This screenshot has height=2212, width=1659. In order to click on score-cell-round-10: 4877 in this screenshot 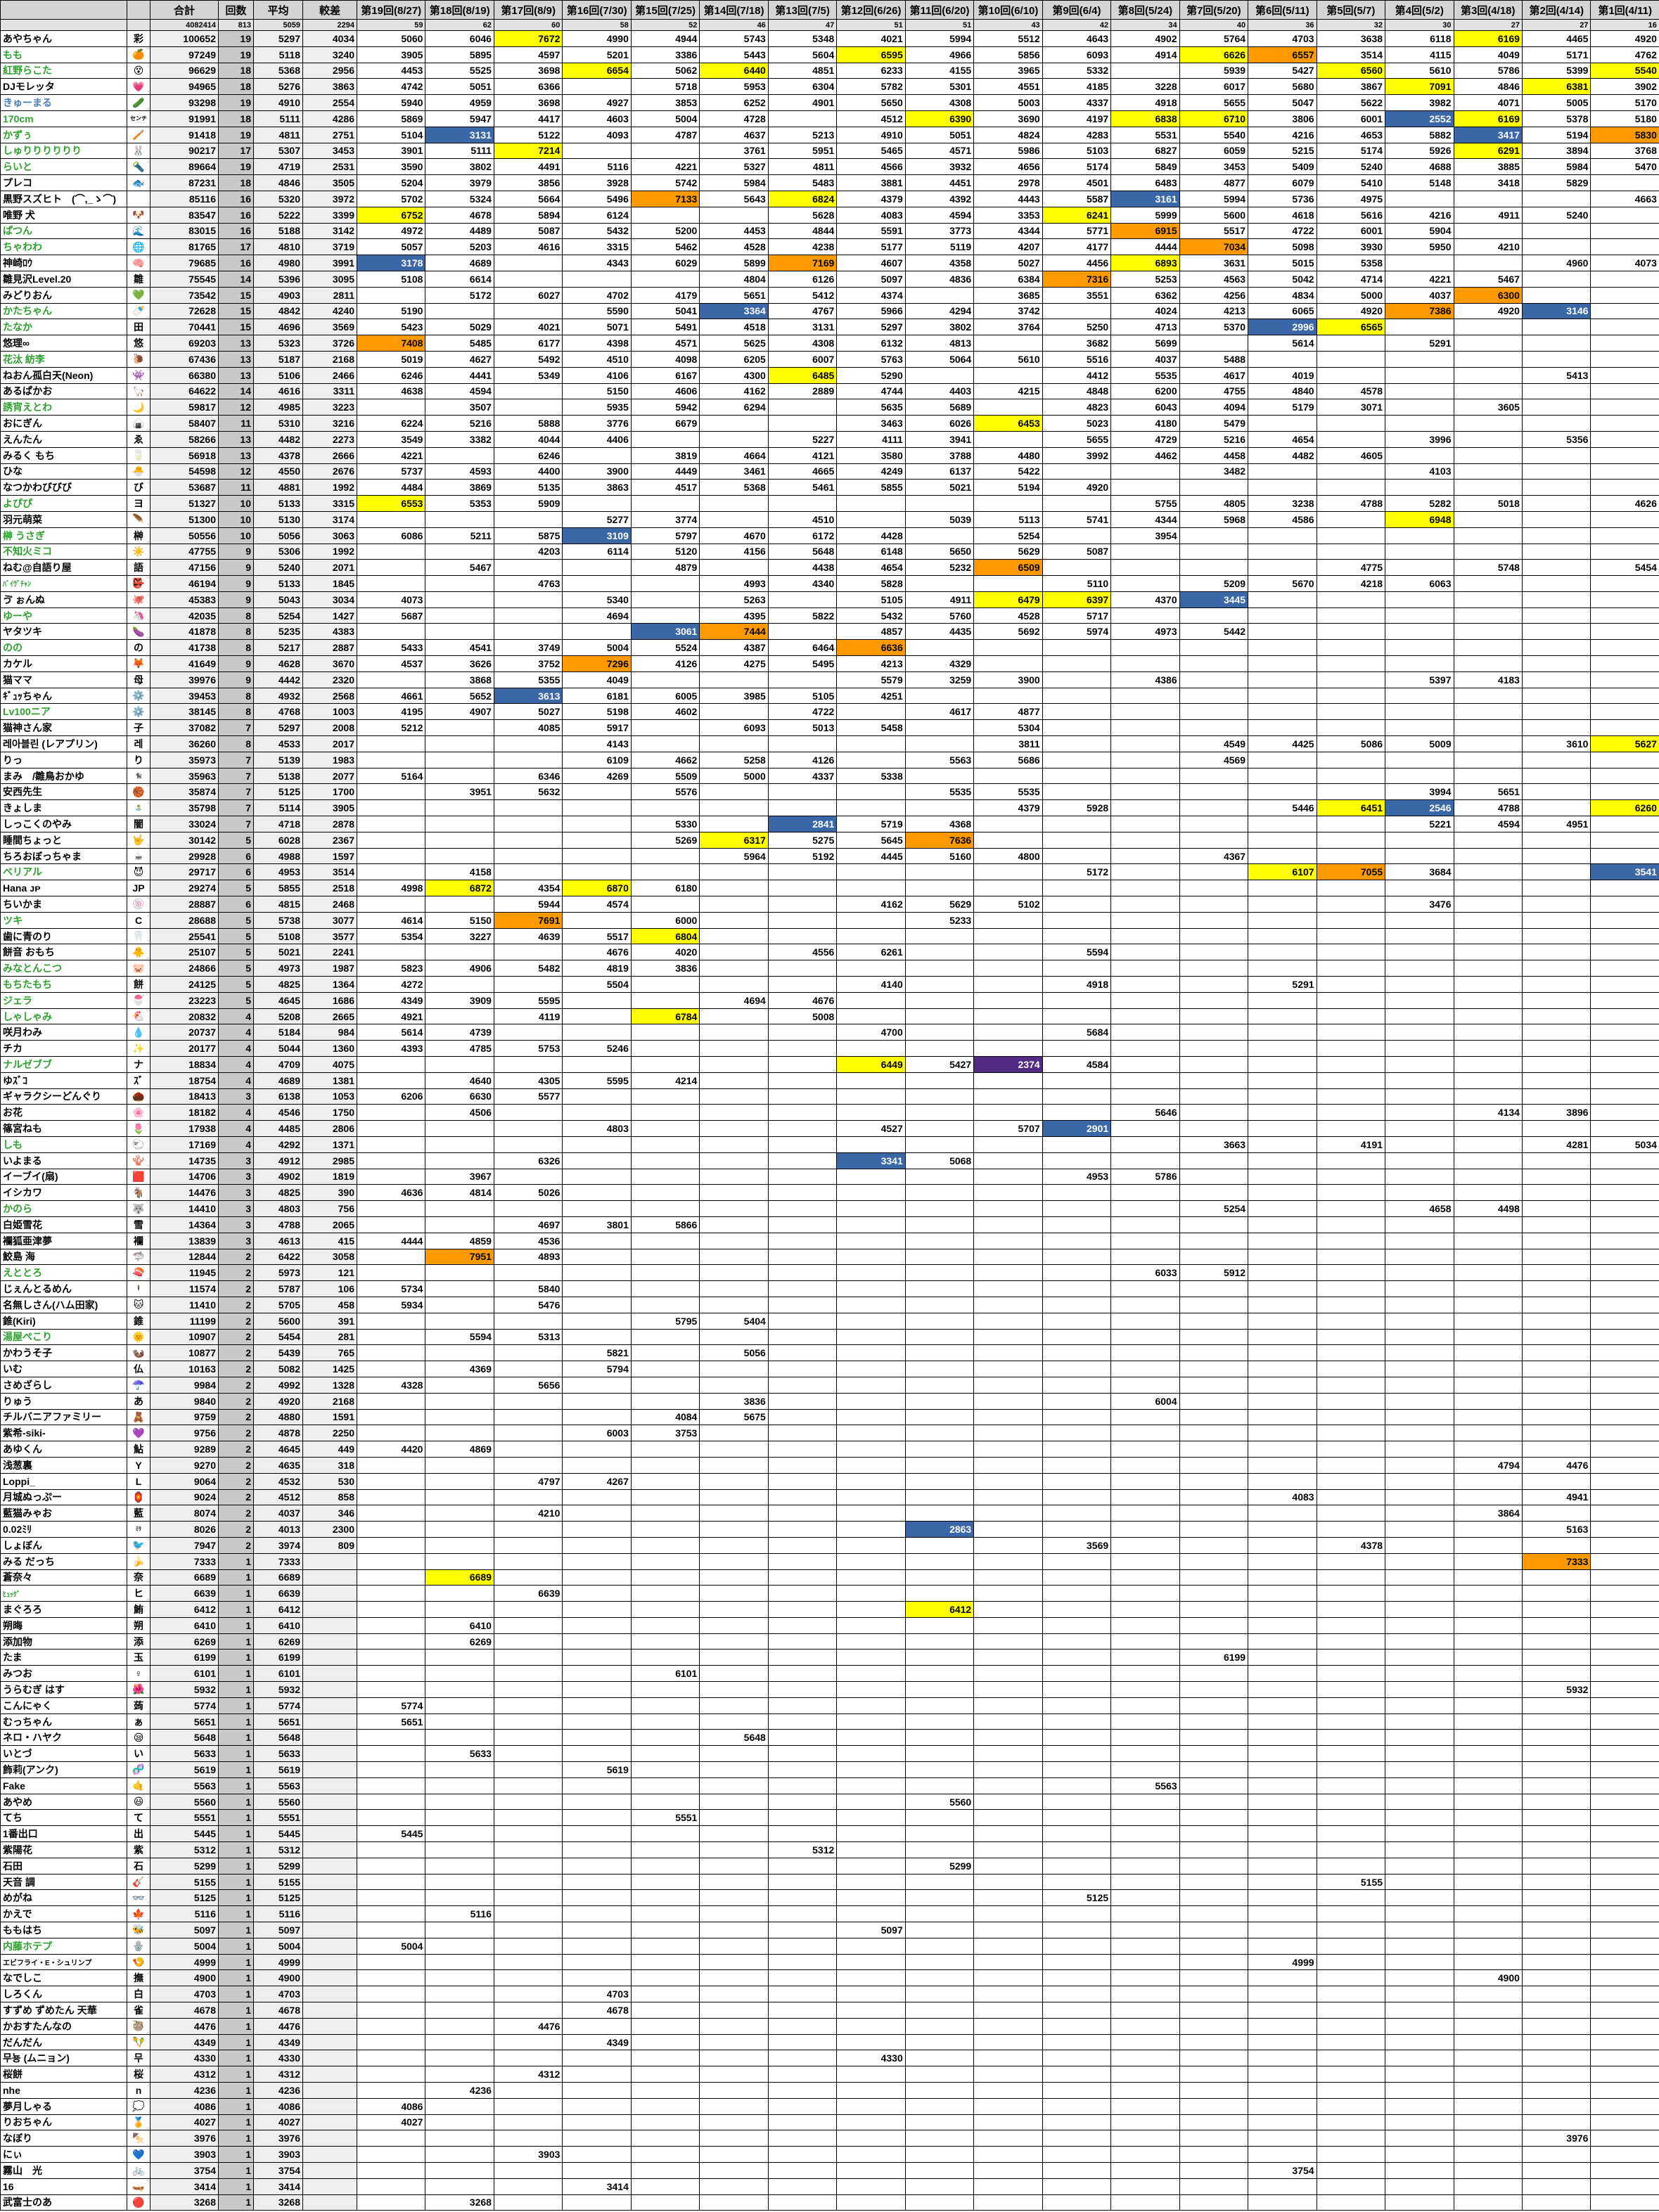, I will do `click(1008, 712)`.